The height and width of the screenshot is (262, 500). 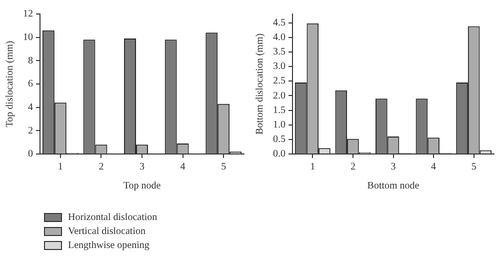 What do you see at coordinates (30, 84) in the screenshot?
I see `y-tick-label: 6` at bounding box center [30, 84].